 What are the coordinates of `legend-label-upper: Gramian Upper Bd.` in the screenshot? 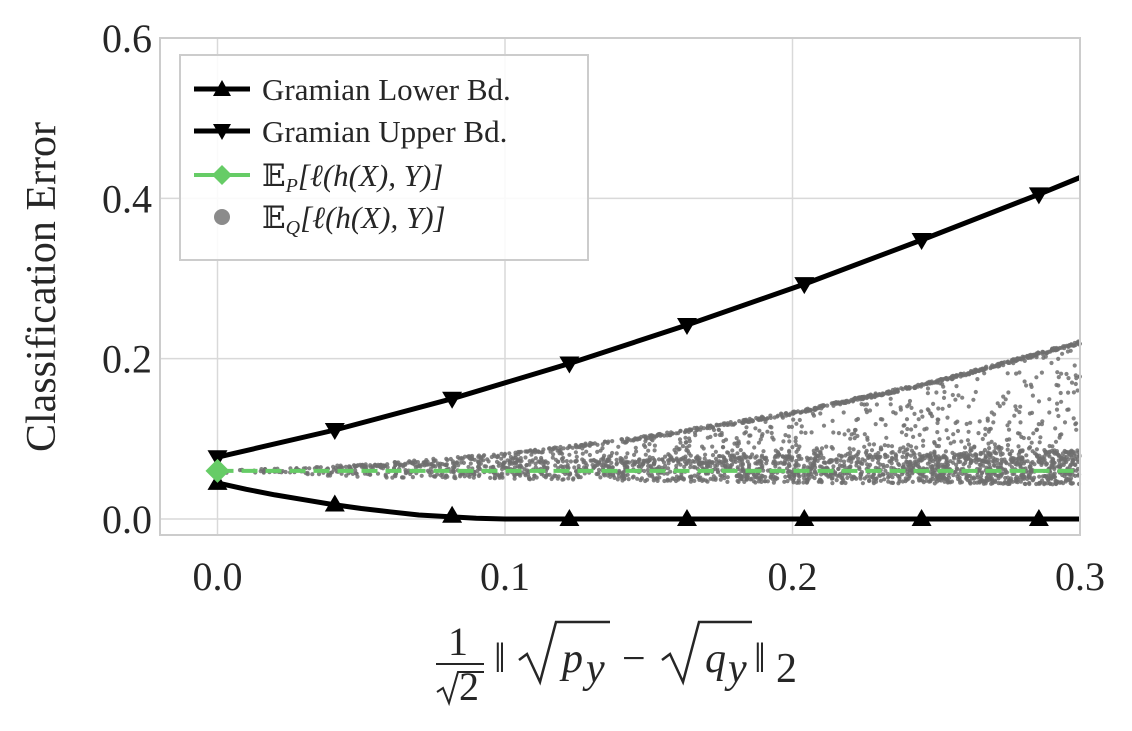 It's located at (384, 131).